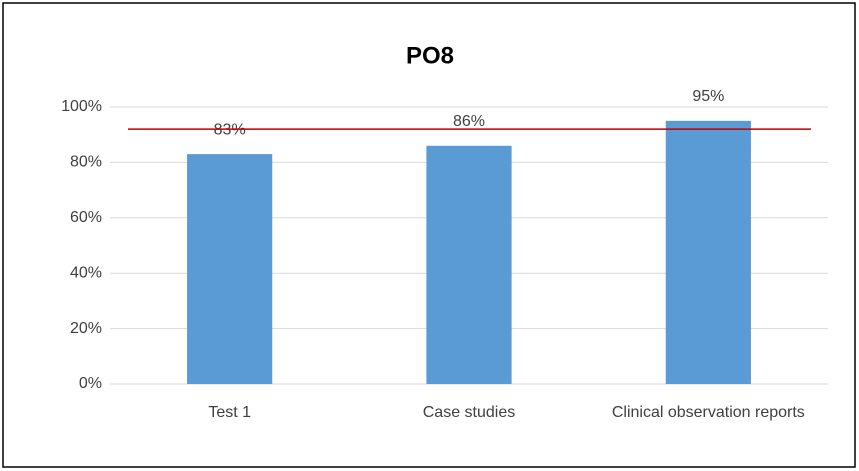 This screenshot has width=859, height=471. Describe the element at coordinates (90, 383) in the screenshot. I see `y-tick-label: 0%` at that location.